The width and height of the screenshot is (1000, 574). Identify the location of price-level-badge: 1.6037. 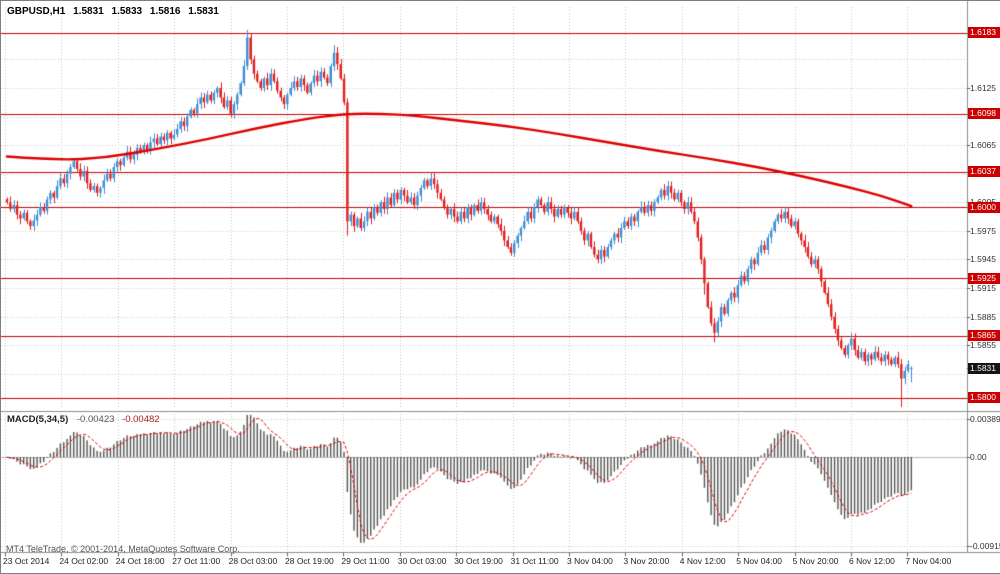
(984, 172).